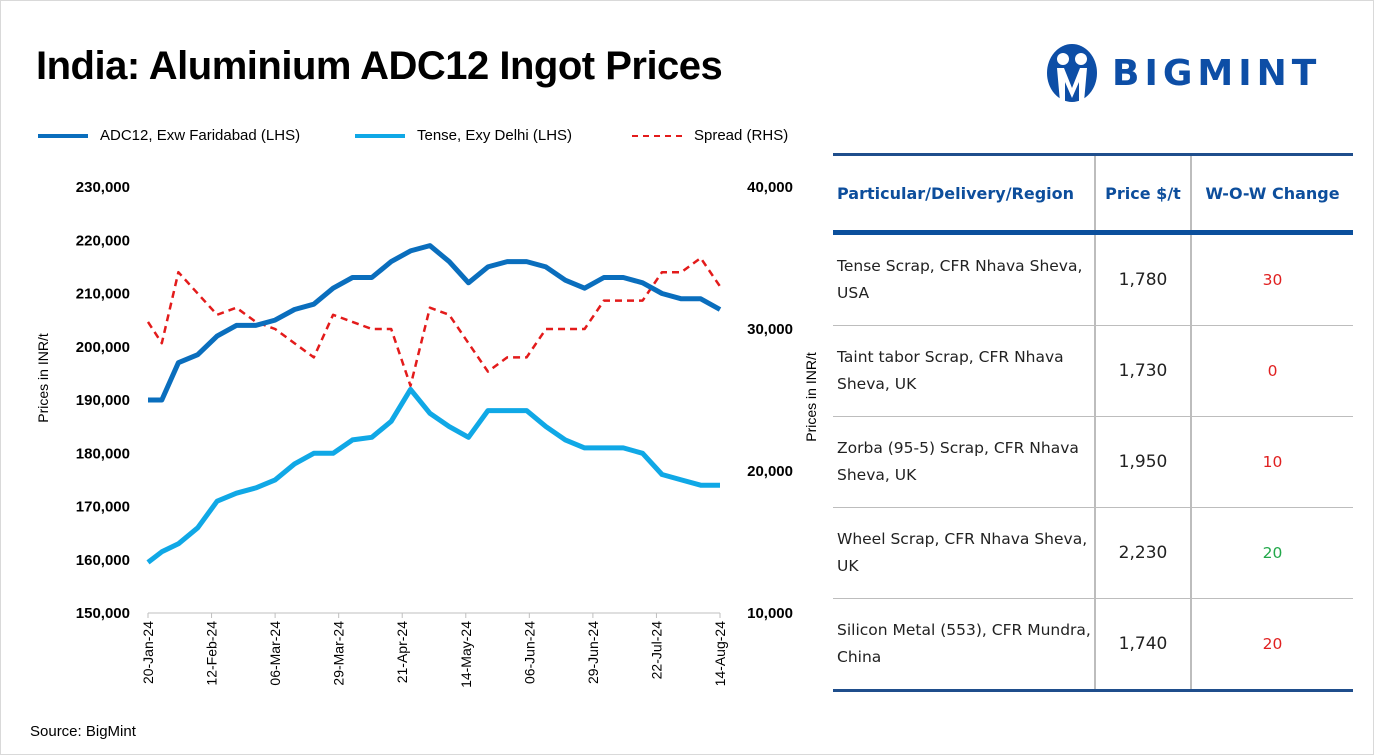 The image size is (1374, 755). What do you see at coordinates (770, 187) in the screenshot?
I see `y-tick-label-right: 40,000` at bounding box center [770, 187].